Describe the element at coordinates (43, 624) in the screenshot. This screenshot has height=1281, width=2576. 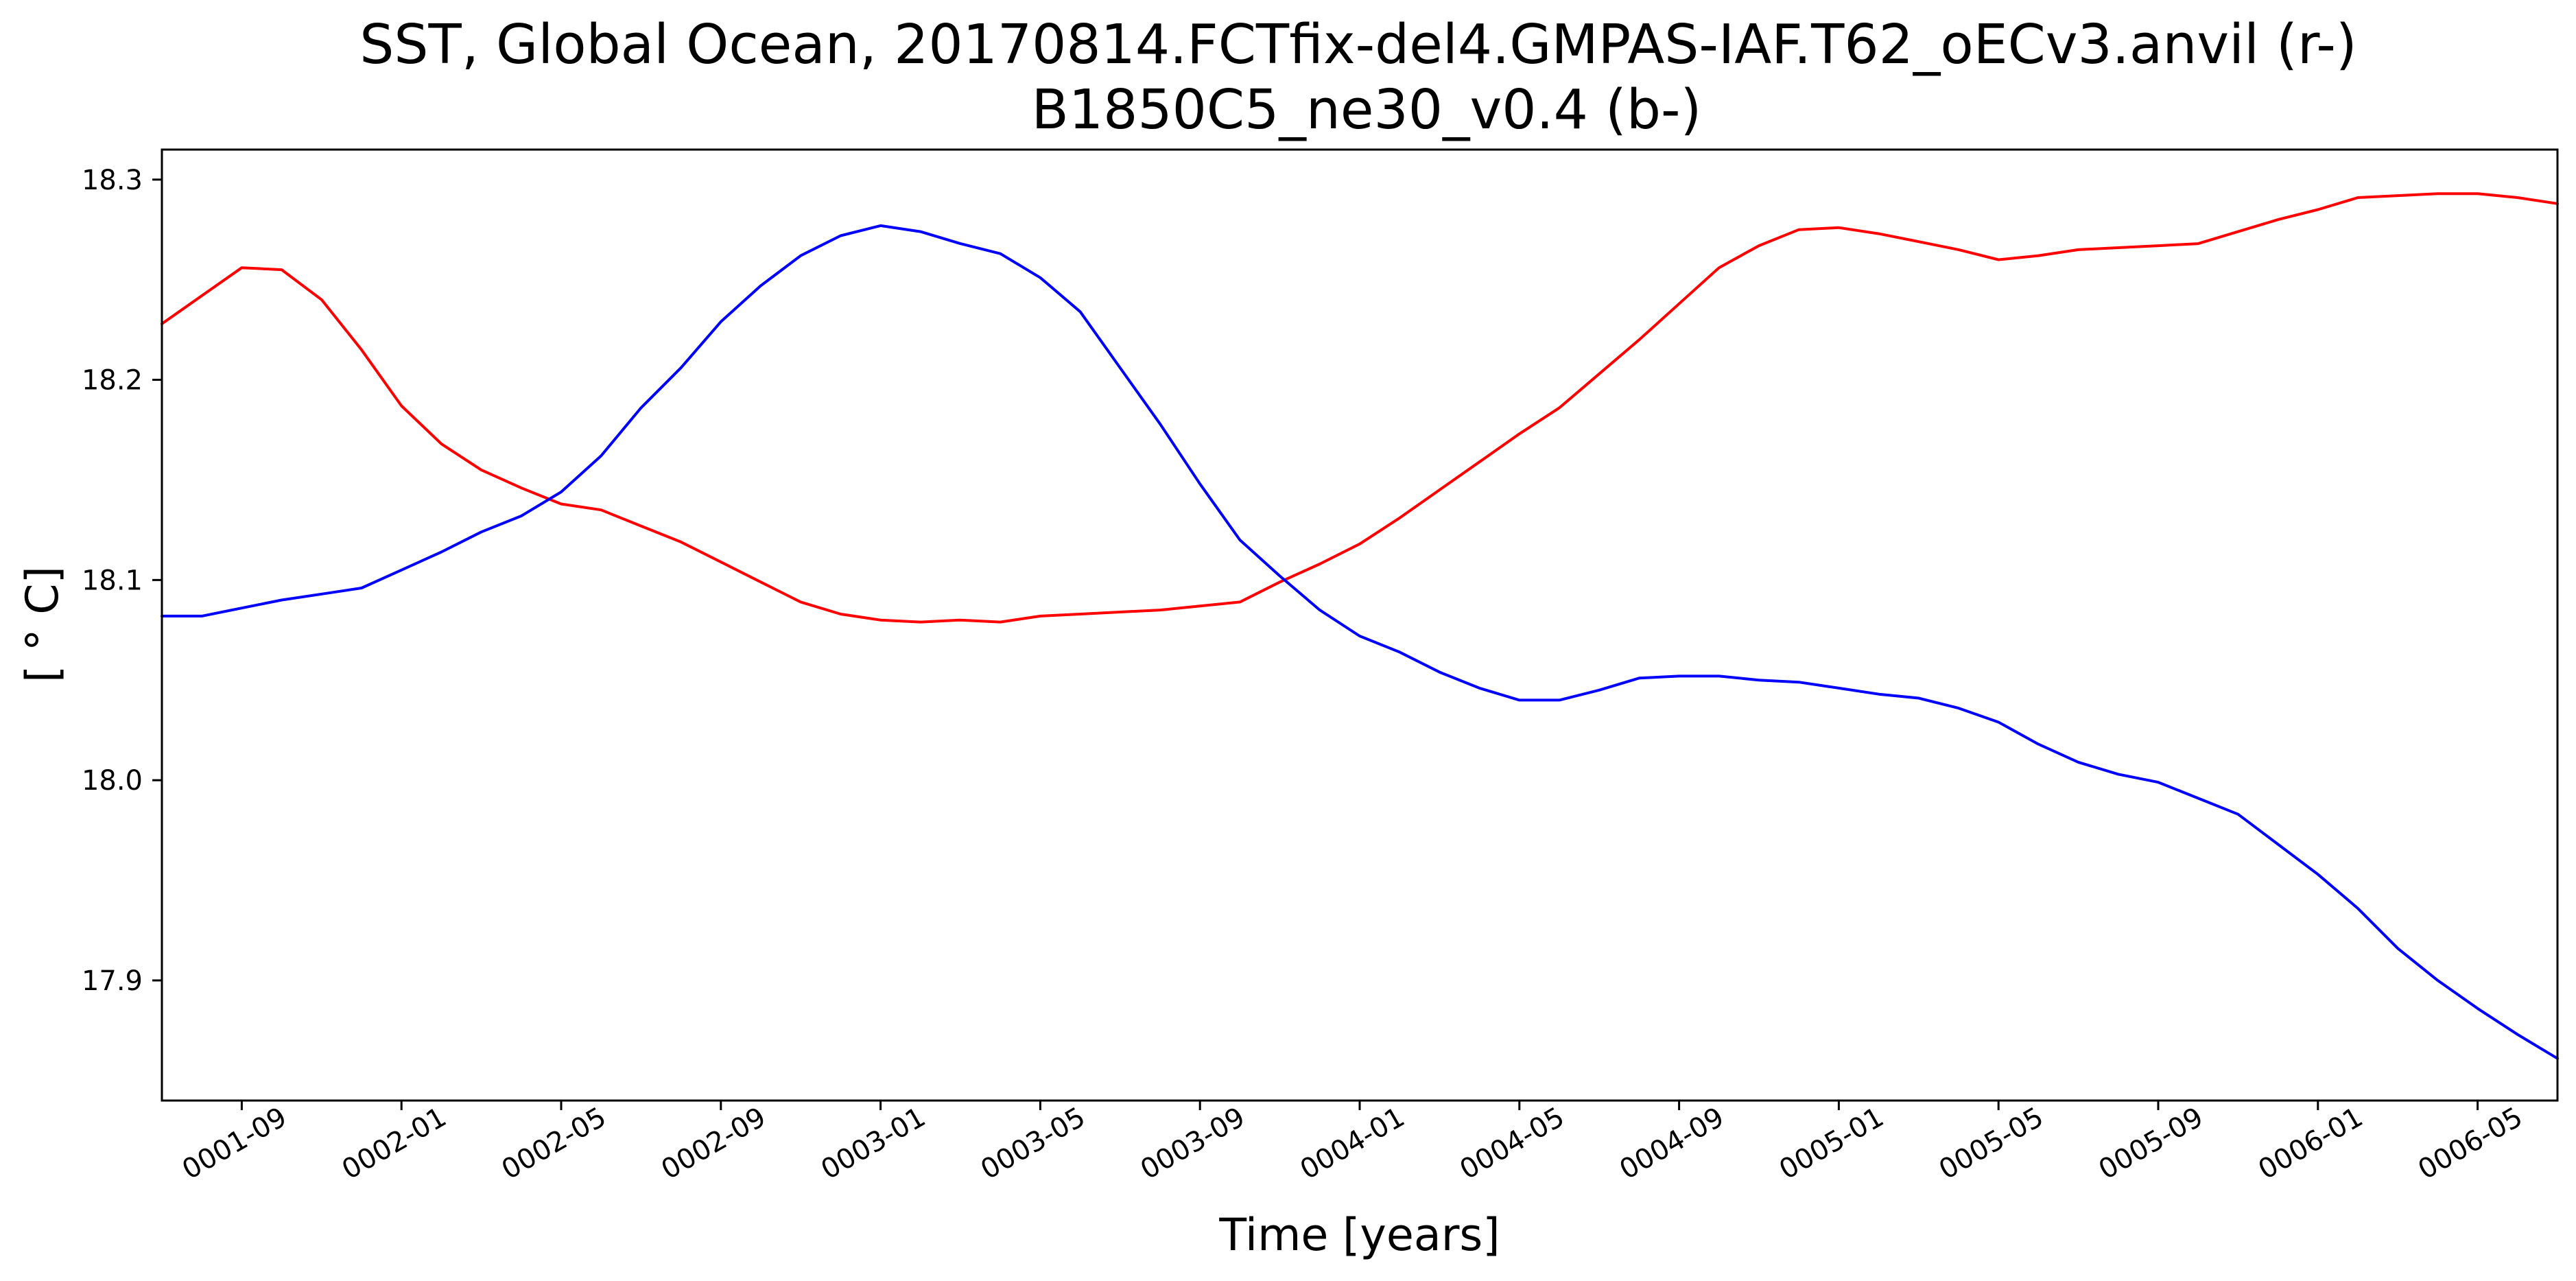
I see `y-axis-label: [ ° C]` at that location.